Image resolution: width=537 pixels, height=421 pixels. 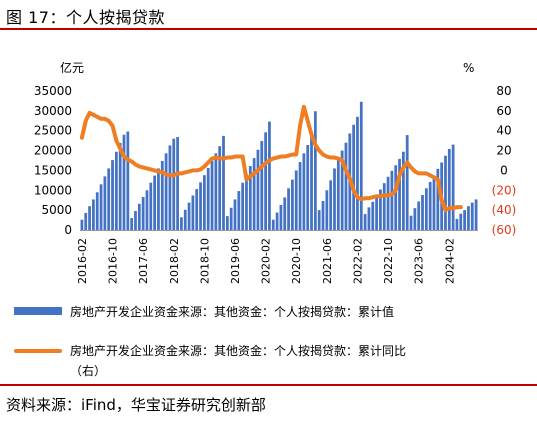 What do you see at coordinates (232, 311) in the screenshot?
I see `legend-bar-label: 房地产开发企业资金来源：其他资金：个人按揭贷款：累计值` at bounding box center [232, 311].